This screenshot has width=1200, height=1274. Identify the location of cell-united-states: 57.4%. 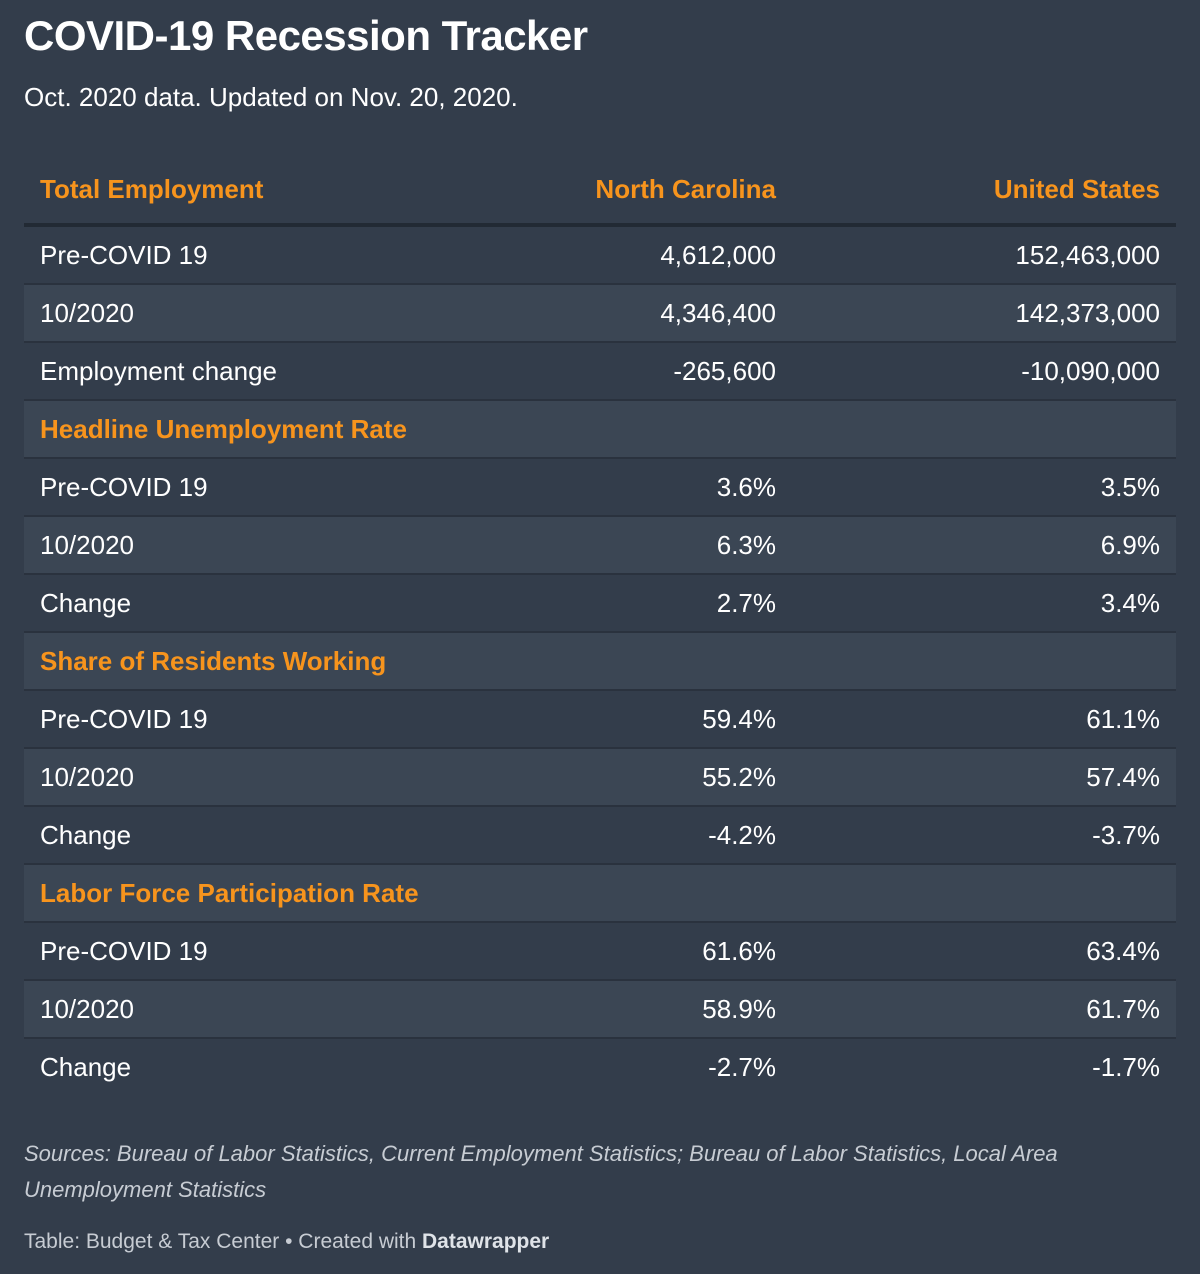
(984, 777).